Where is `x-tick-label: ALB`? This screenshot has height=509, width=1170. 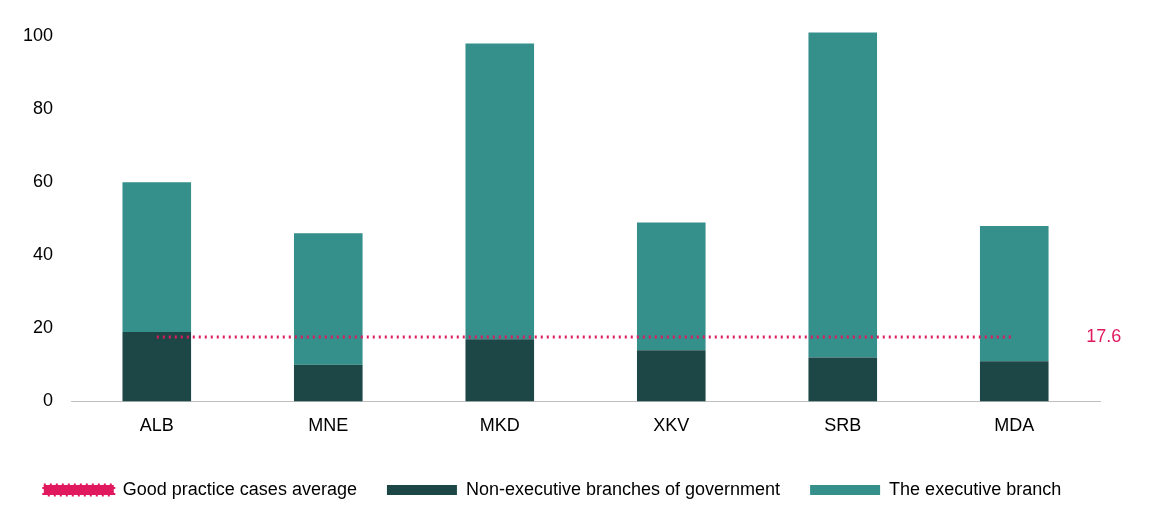
x-tick-label: ALB is located at coordinates (156, 425).